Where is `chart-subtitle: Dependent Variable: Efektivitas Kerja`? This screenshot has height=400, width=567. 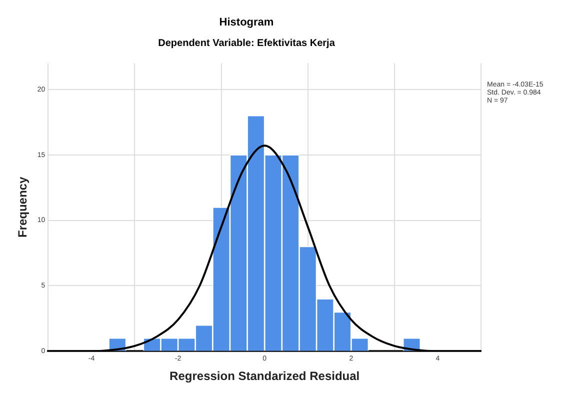 chart-subtitle: Dependent Variable: Efektivitas Kerja is located at coordinates (247, 43).